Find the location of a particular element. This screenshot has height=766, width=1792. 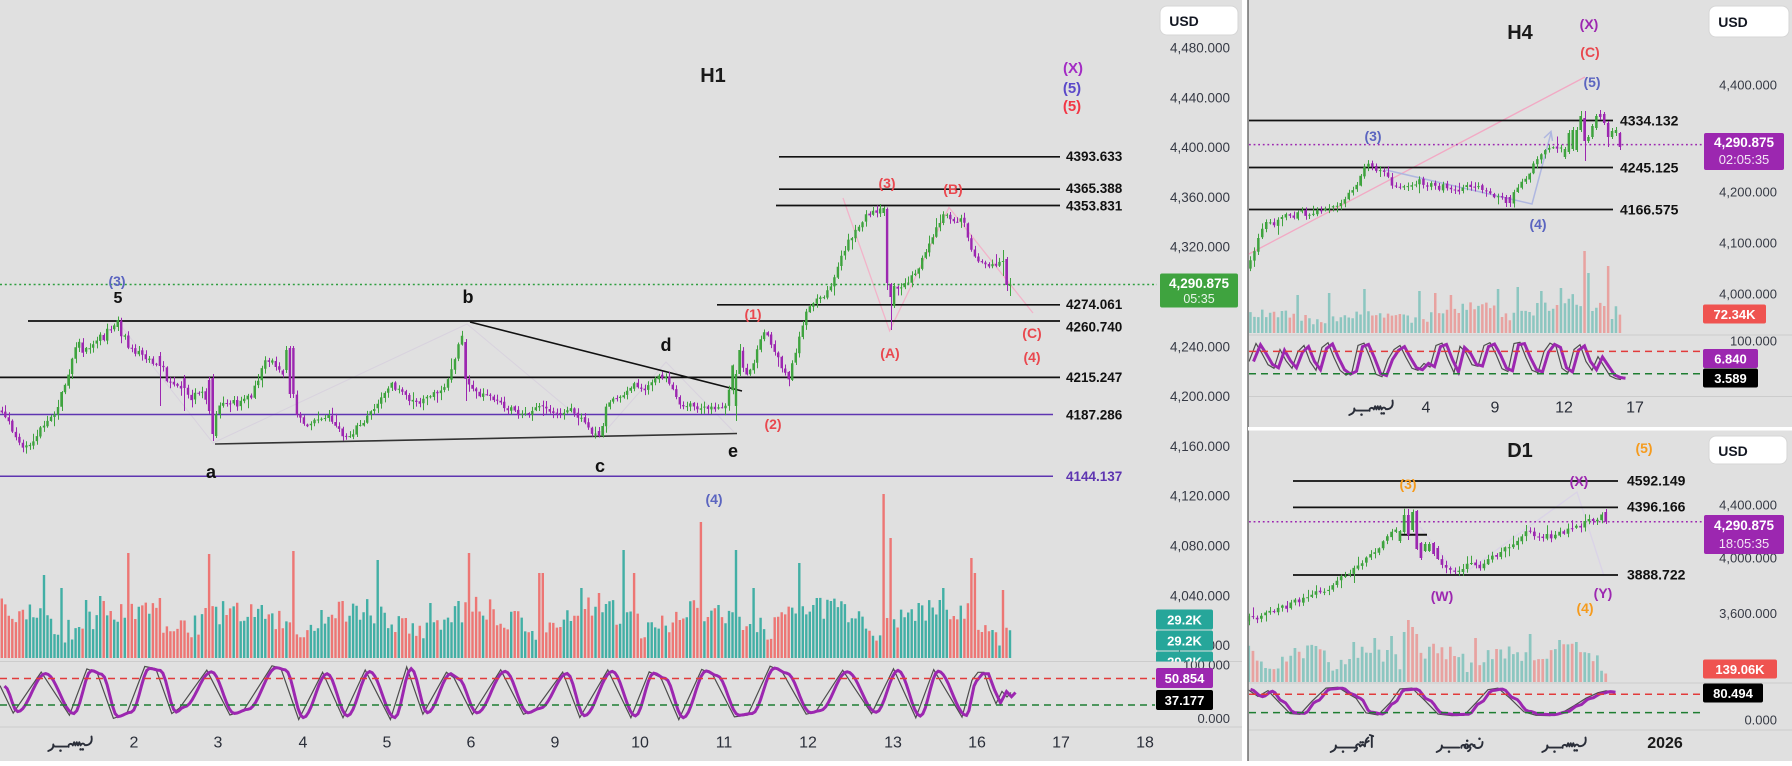

svg-text: (A) is located at coordinates (889, 353).